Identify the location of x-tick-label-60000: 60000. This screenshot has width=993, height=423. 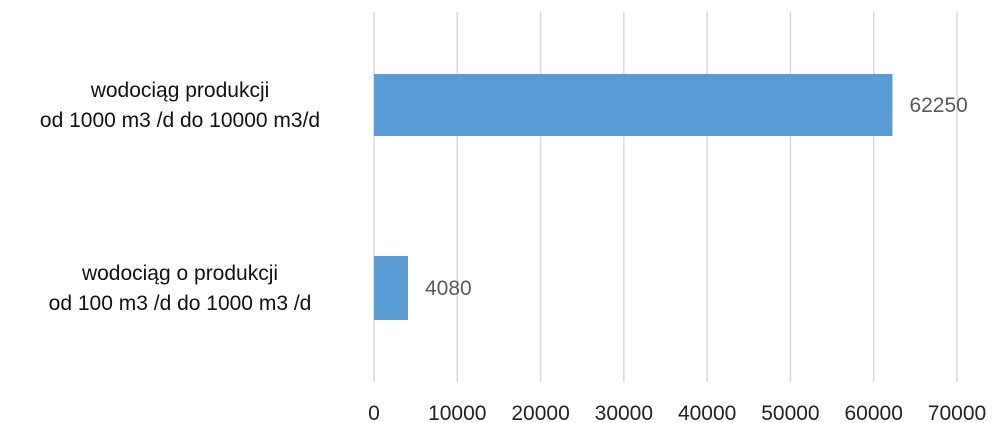
(874, 412).